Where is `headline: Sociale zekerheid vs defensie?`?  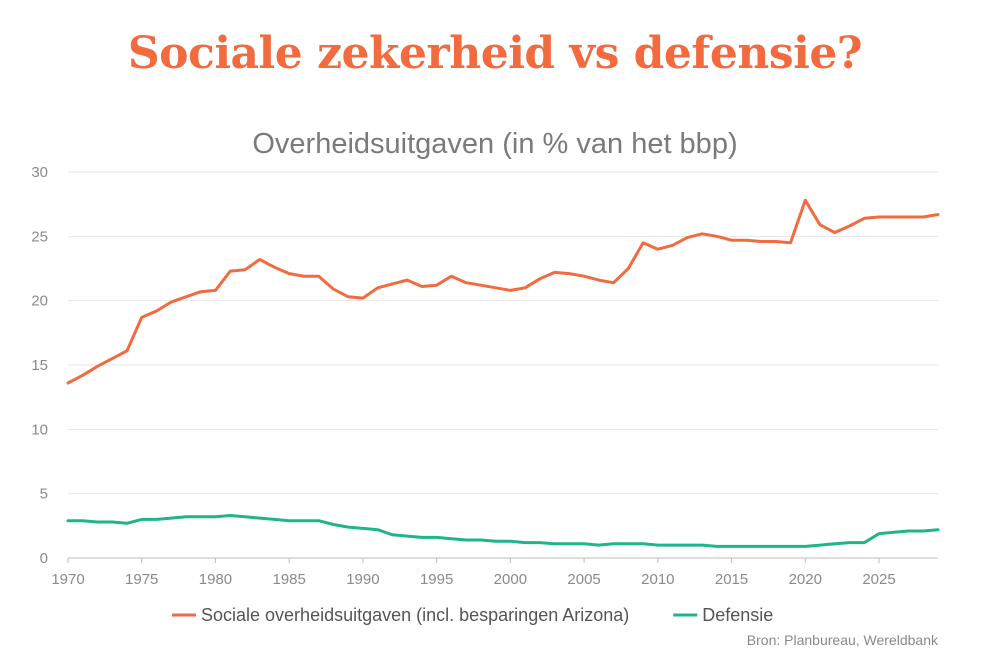 headline: Sociale zekerheid vs defensie? is located at coordinates (495, 53).